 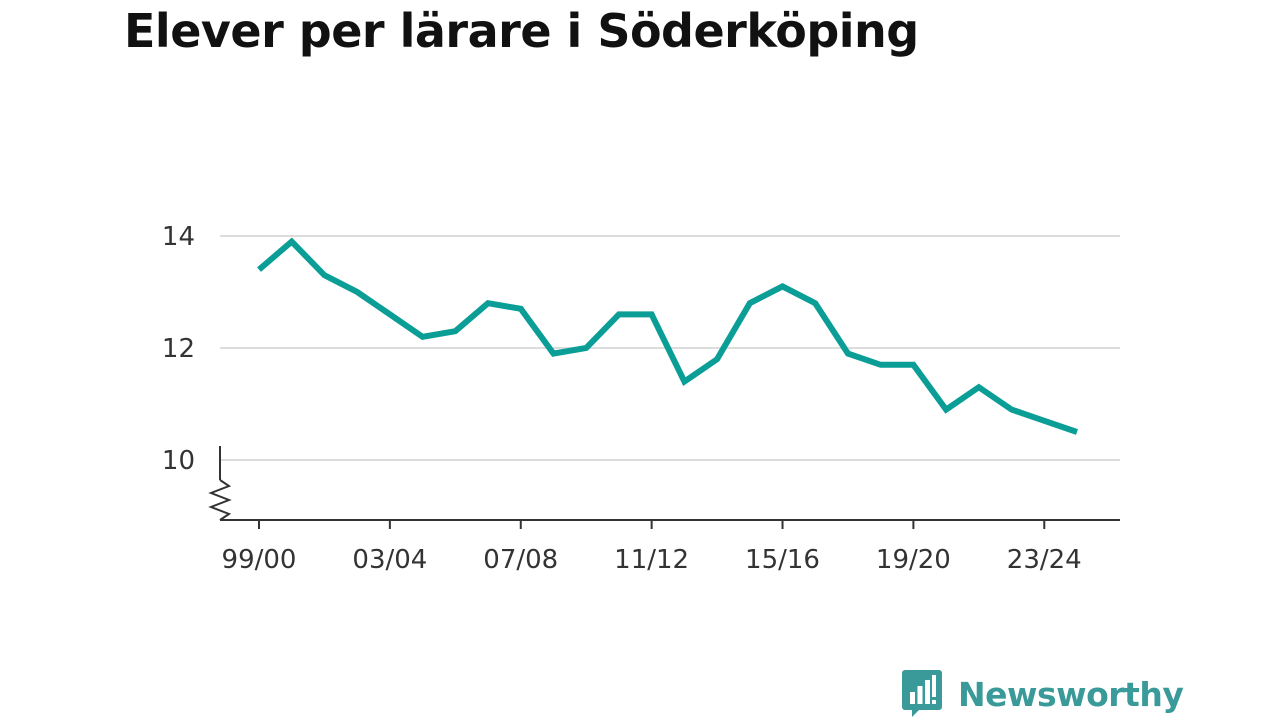 What do you see at coordinates (1044, 560) in the screenshot?
I see `x-tick-label: 23/24` at bounding box center [1044, 560].